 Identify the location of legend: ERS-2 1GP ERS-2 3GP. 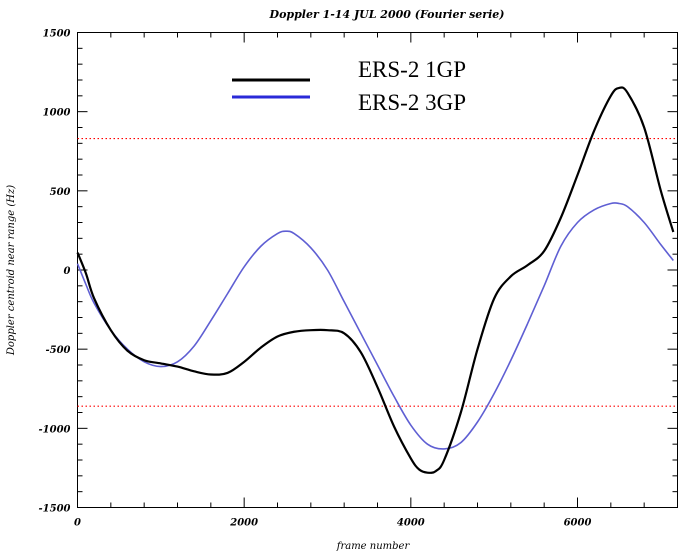
(349, 86).